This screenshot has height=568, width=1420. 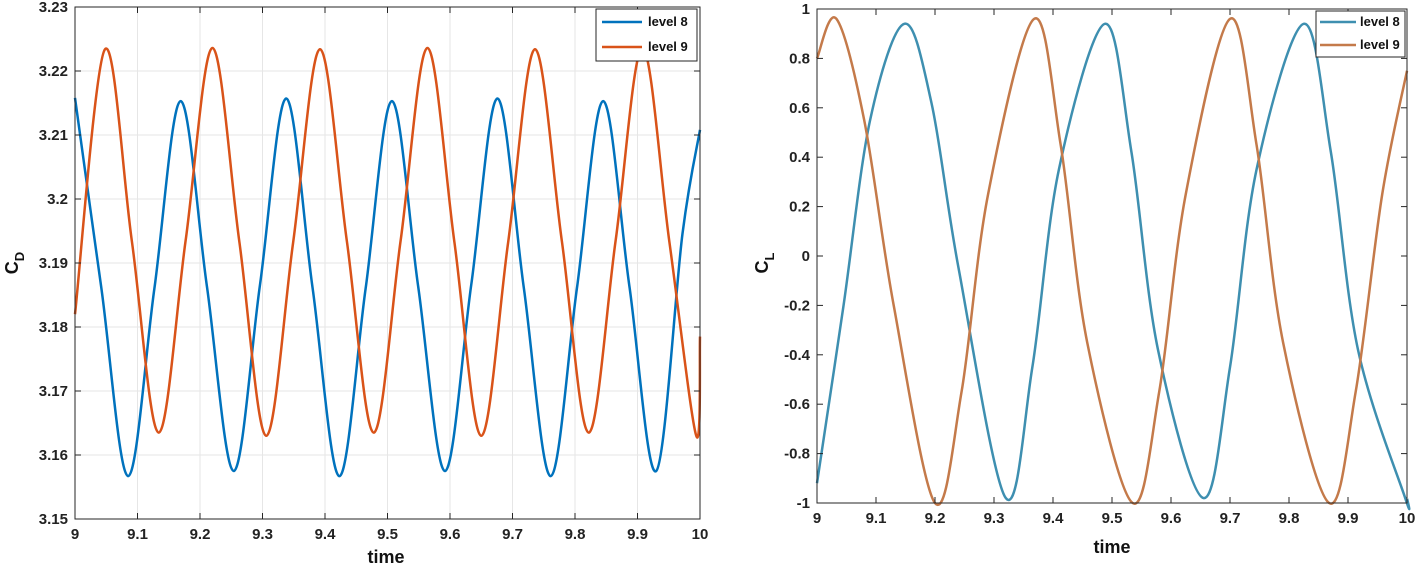 What do you see at coordinates (799, 58) in the screenshot?
I see `y-tick-label: 0.8` at bounding box center [799, 58].